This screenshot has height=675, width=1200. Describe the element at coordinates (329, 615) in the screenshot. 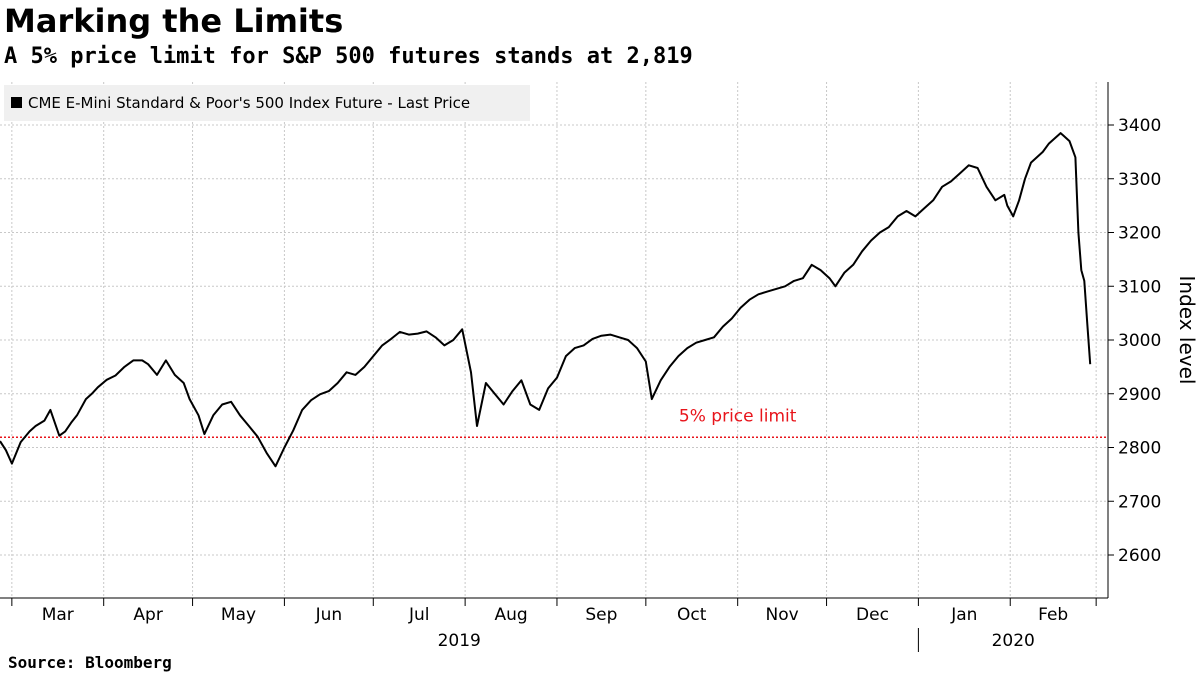

I see `x-tick-label: Jun` at that location.